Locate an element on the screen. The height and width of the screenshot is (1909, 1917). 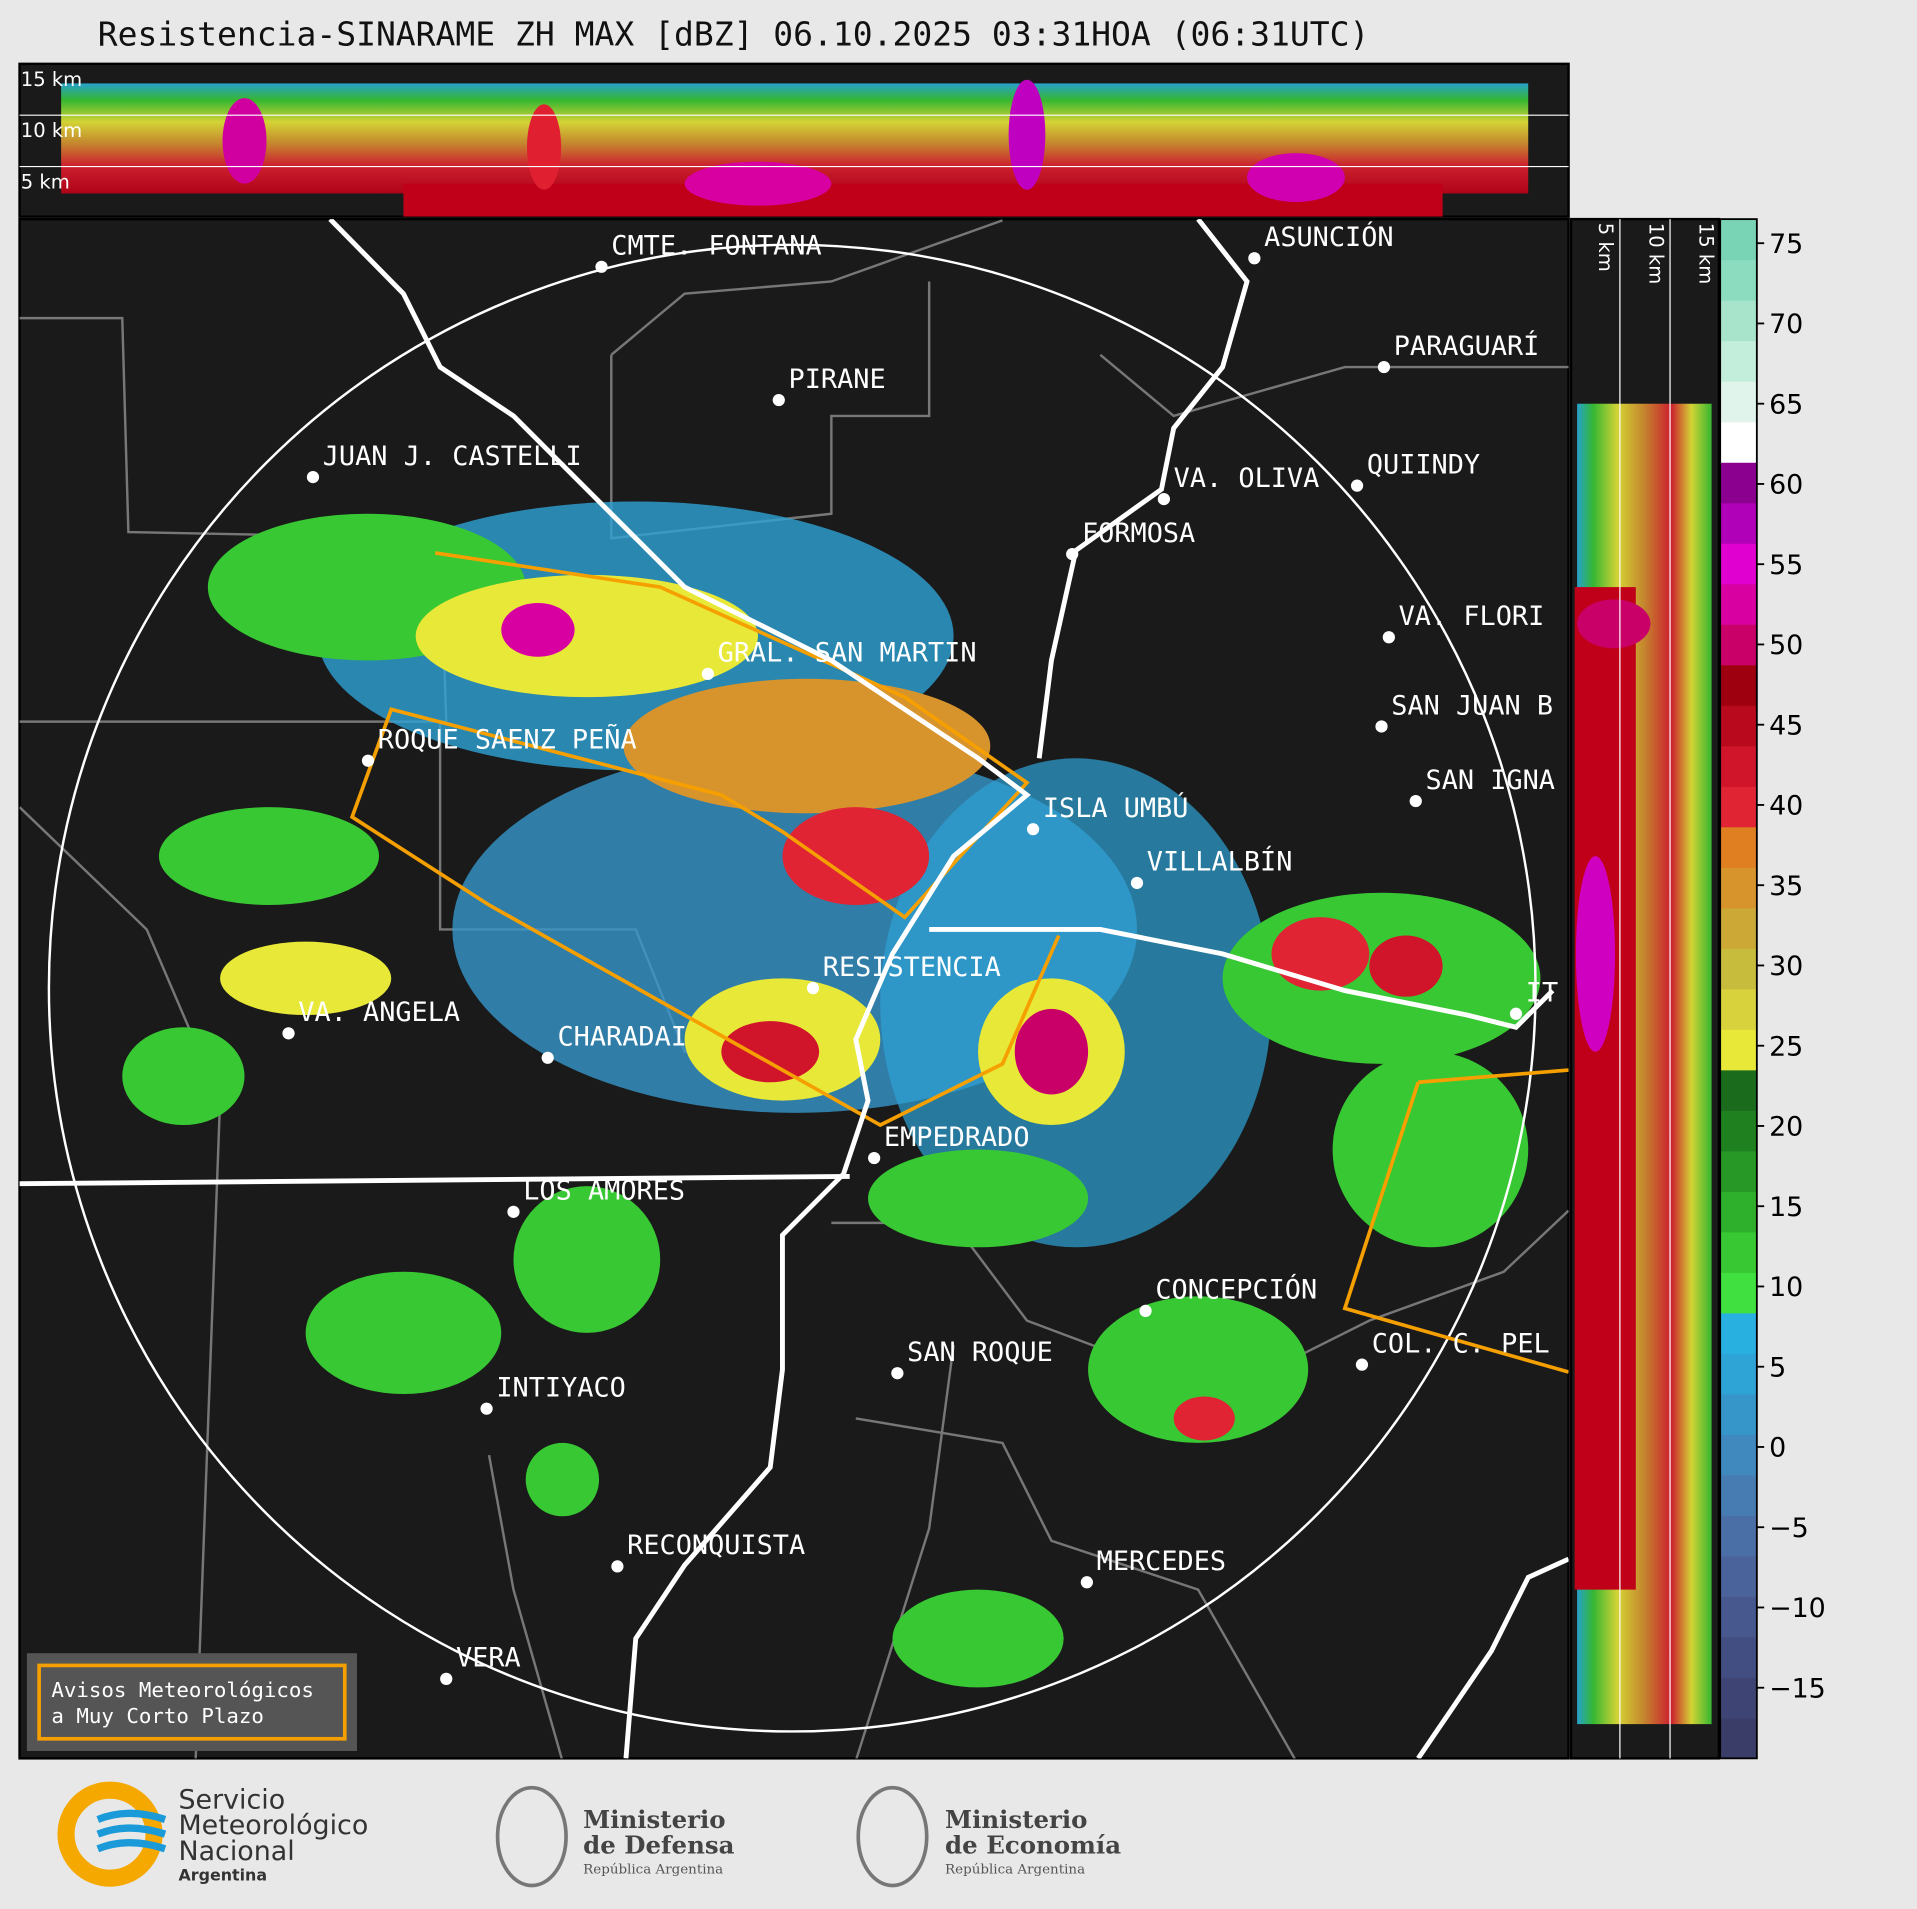
city-label: ROQUE SAENZ PEÑA is located at coordinates (507, 739).